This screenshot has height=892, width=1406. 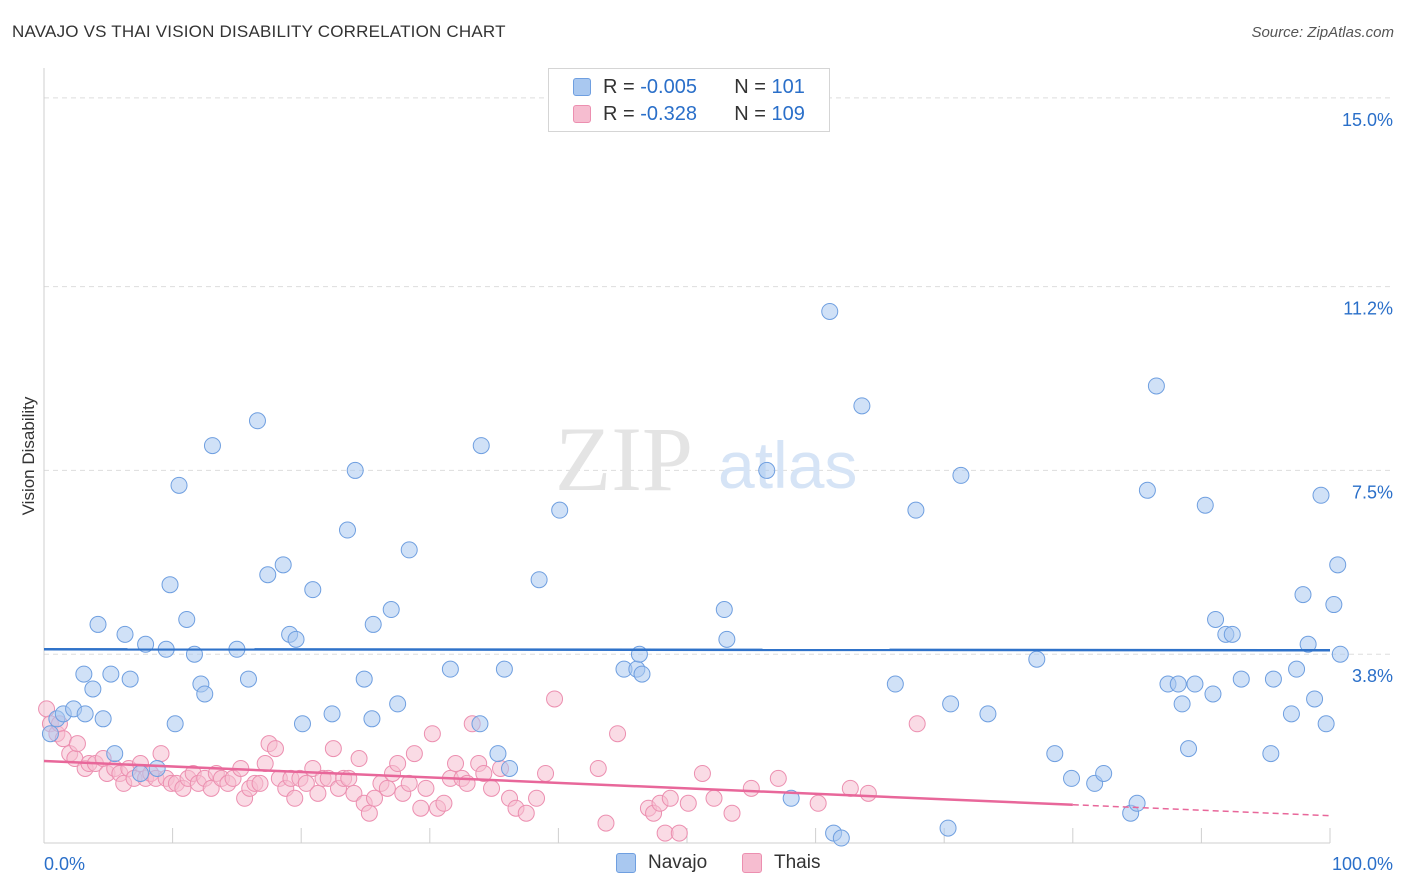 What do you see at coordinates (788, 86) in the screenshot?
I see `legend-n-value: 101` at bounding box center [788, 86].